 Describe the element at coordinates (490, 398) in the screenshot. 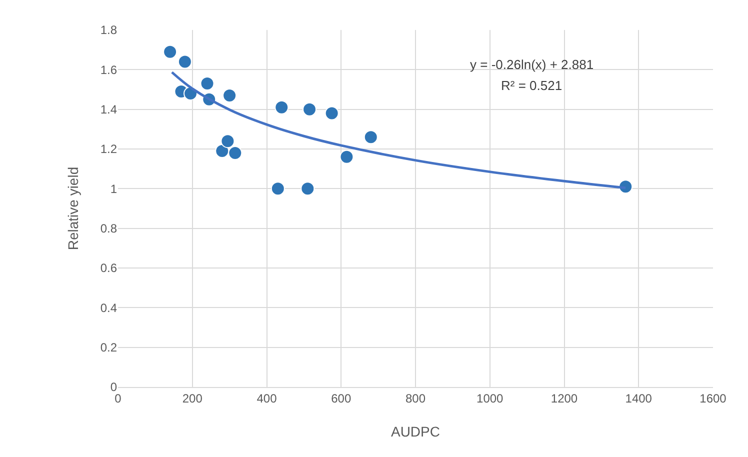

I see `x-tick-label: 1000` at that location.